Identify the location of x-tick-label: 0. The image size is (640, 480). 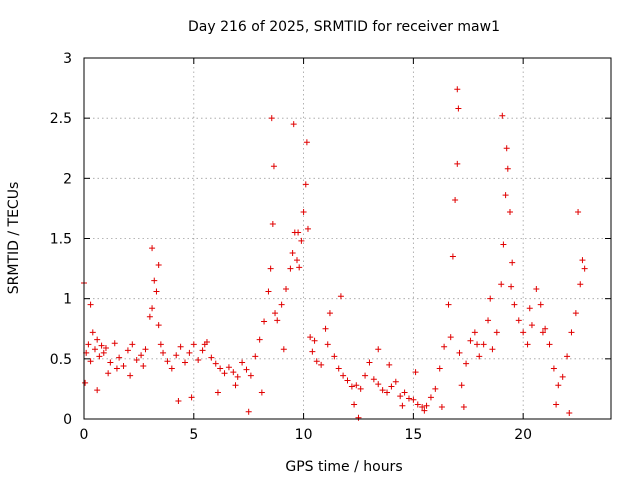
(84, 435).